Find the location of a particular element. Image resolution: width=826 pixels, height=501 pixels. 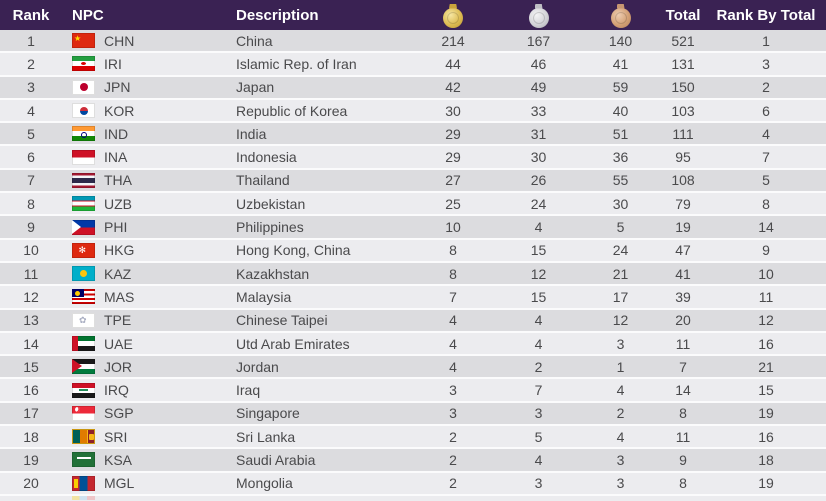

total-count: 47 is located at coordinates (683, 250).